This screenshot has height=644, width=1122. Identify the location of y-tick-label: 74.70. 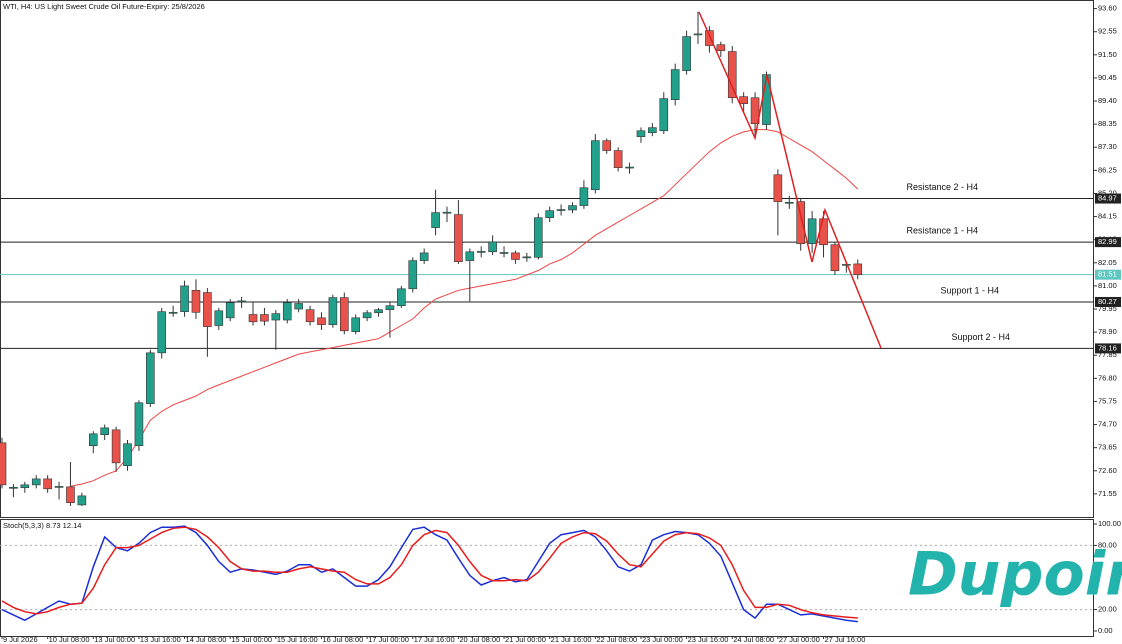
(1107, 424).